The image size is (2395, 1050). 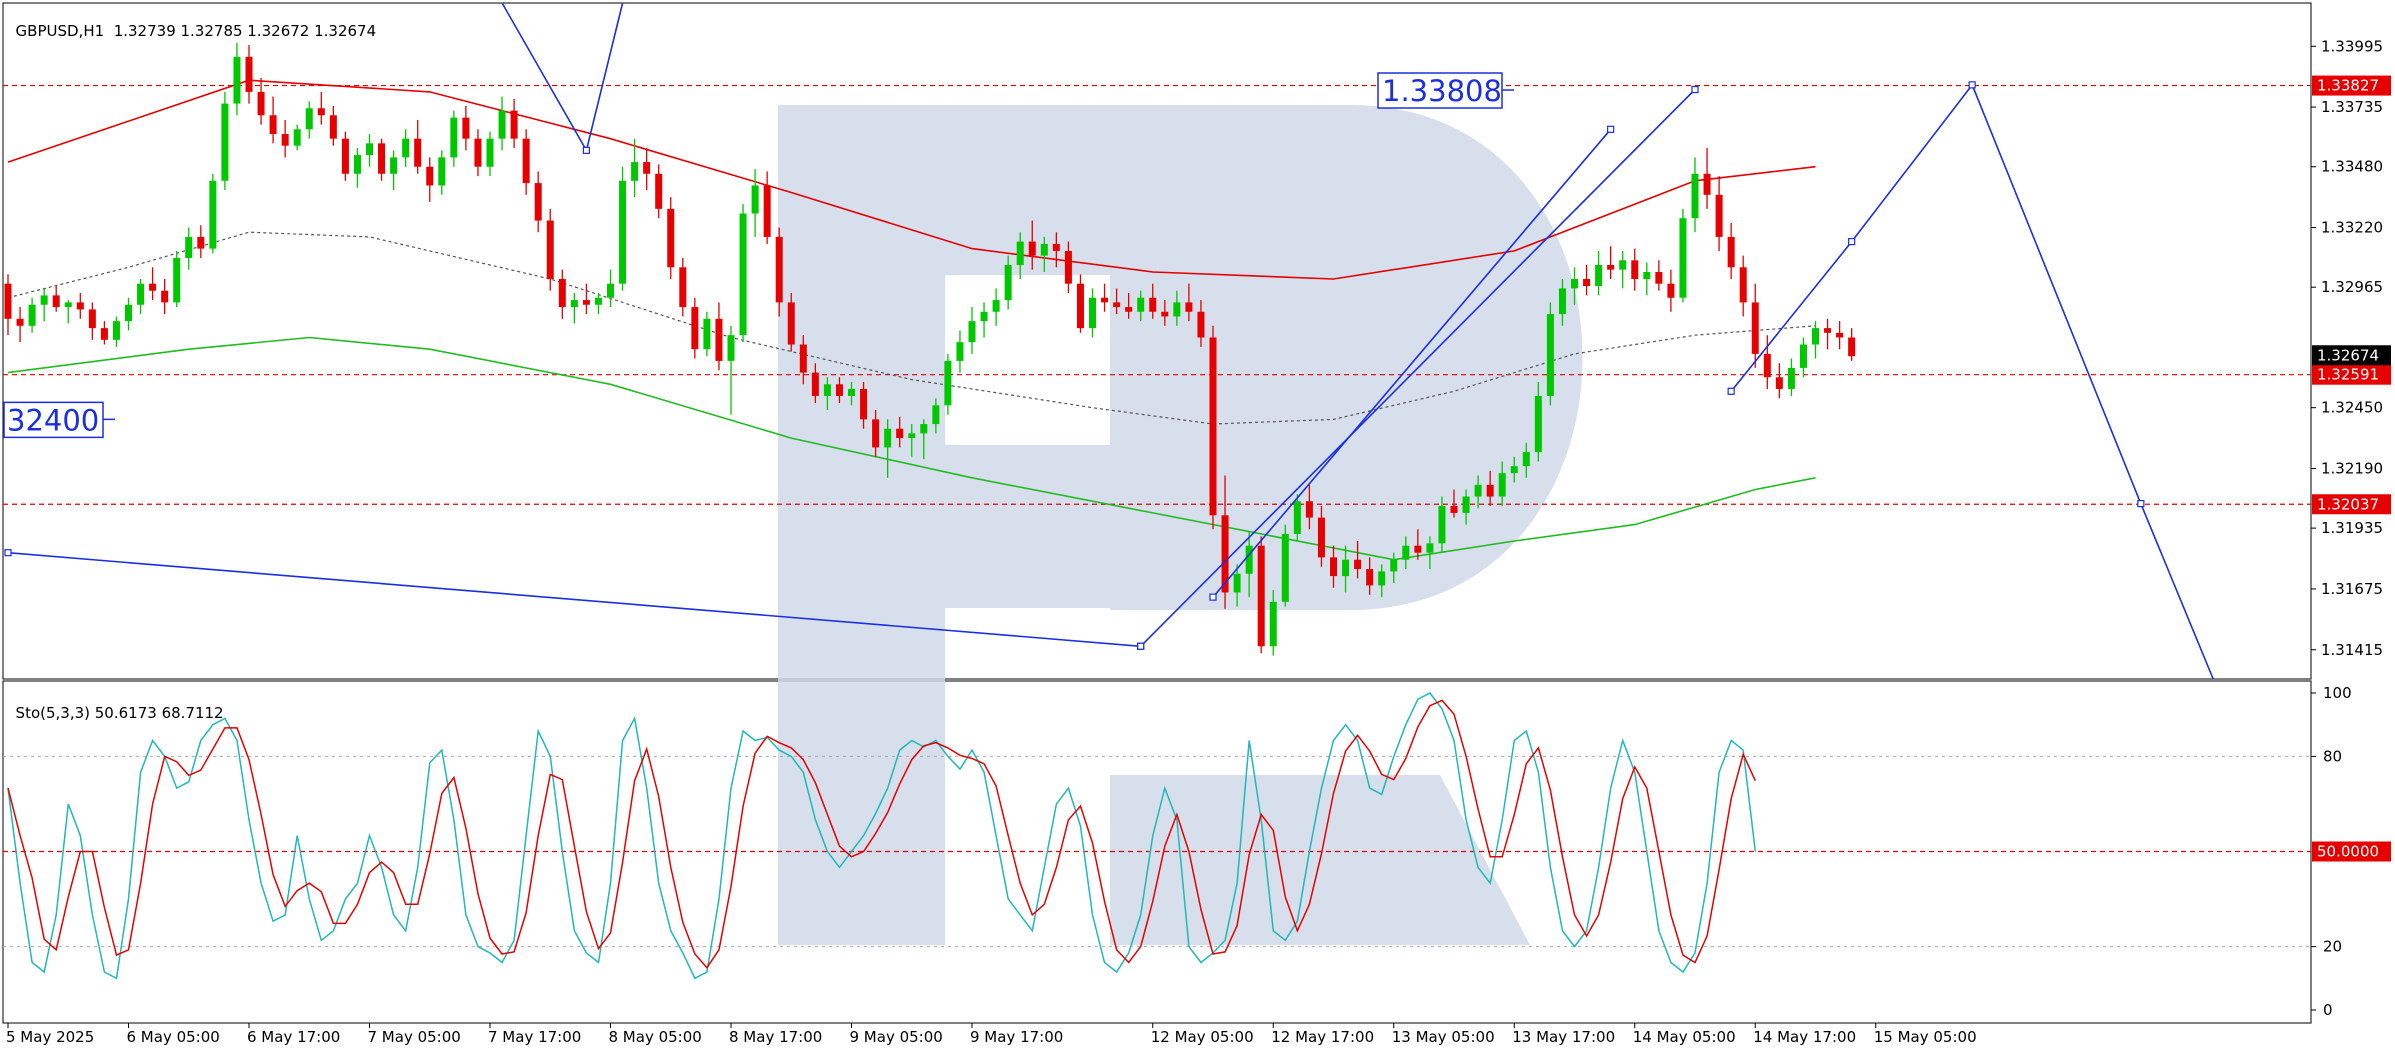 I want to click on forecast-line, so click(x=562, y=77).